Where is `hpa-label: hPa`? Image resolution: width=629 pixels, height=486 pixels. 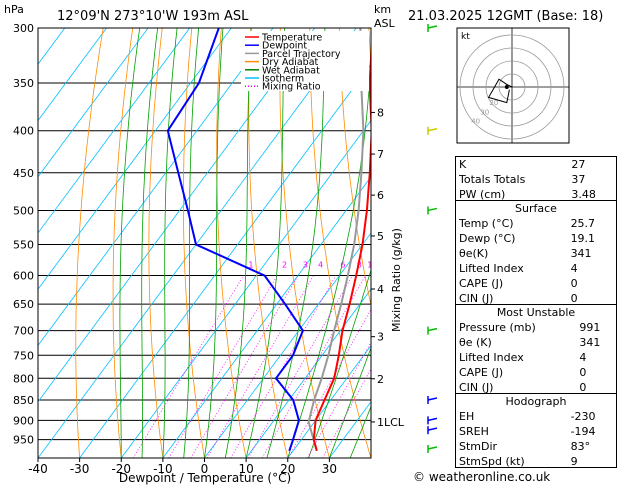
hpa-label: hPa is located at coordinates (14, 9).